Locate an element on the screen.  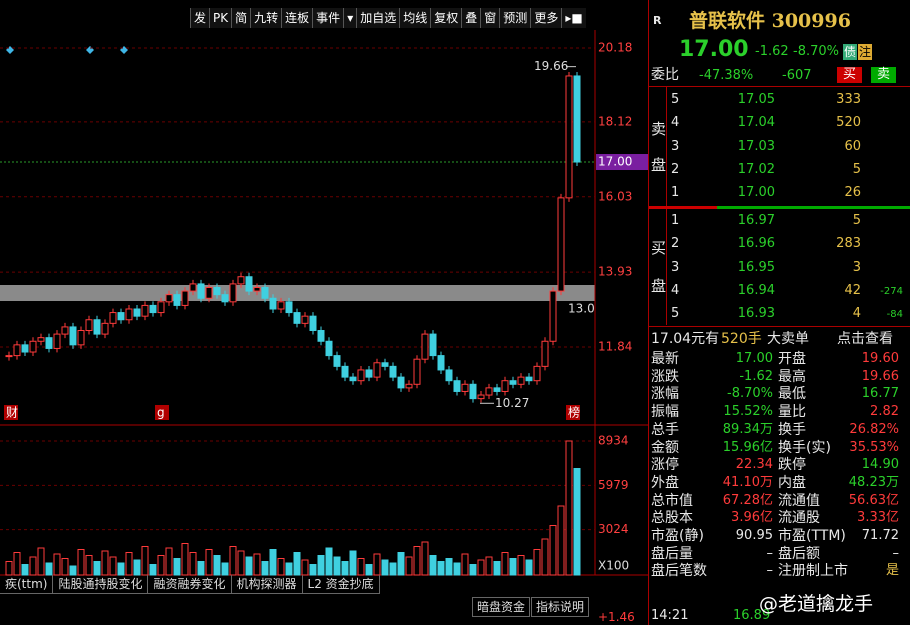
sell-button: 卖 is located at coordinates (884, 75).